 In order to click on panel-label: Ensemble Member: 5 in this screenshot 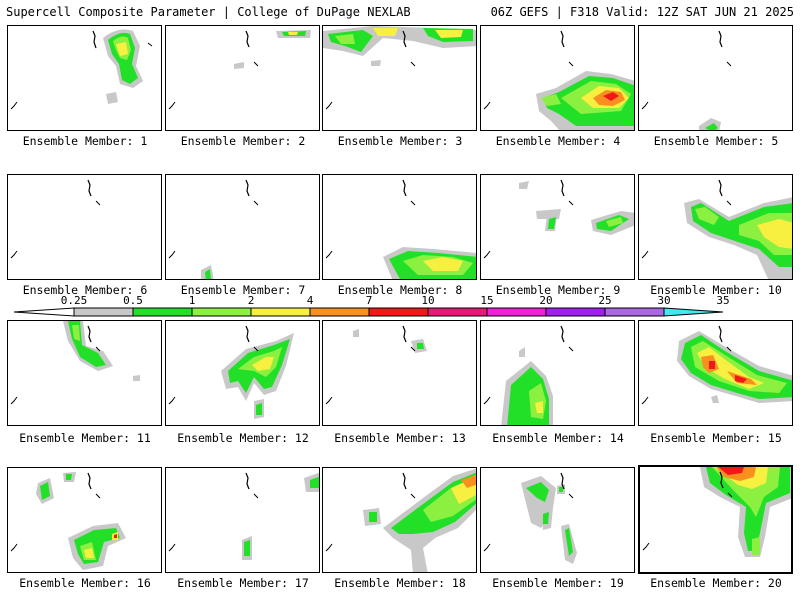, I will do `click(716, 141)`.